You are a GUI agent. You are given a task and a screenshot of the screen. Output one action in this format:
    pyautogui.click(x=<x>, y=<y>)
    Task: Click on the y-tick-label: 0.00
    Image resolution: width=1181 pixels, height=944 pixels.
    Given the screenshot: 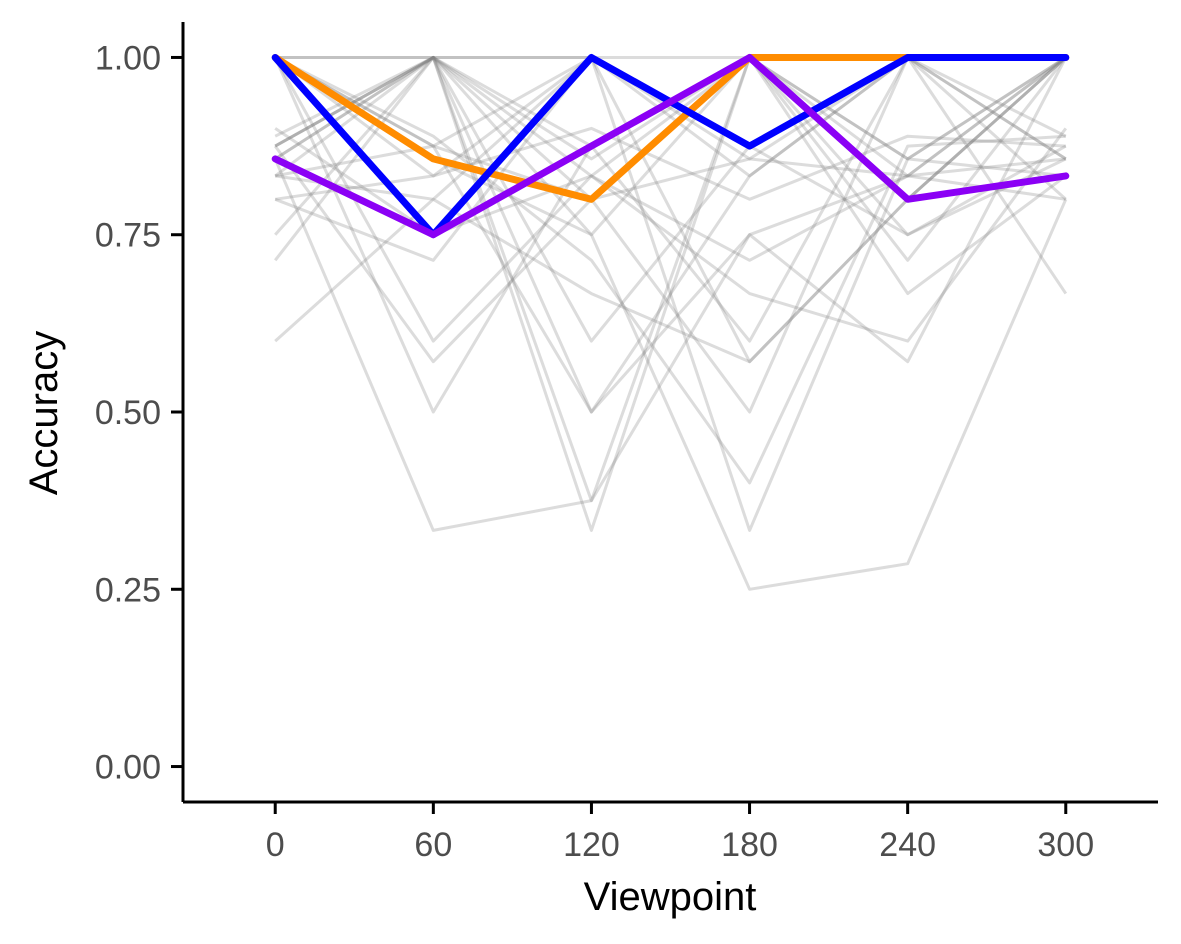 What is the action you would take?
    pyautogui.click(x=128, y=768)
    